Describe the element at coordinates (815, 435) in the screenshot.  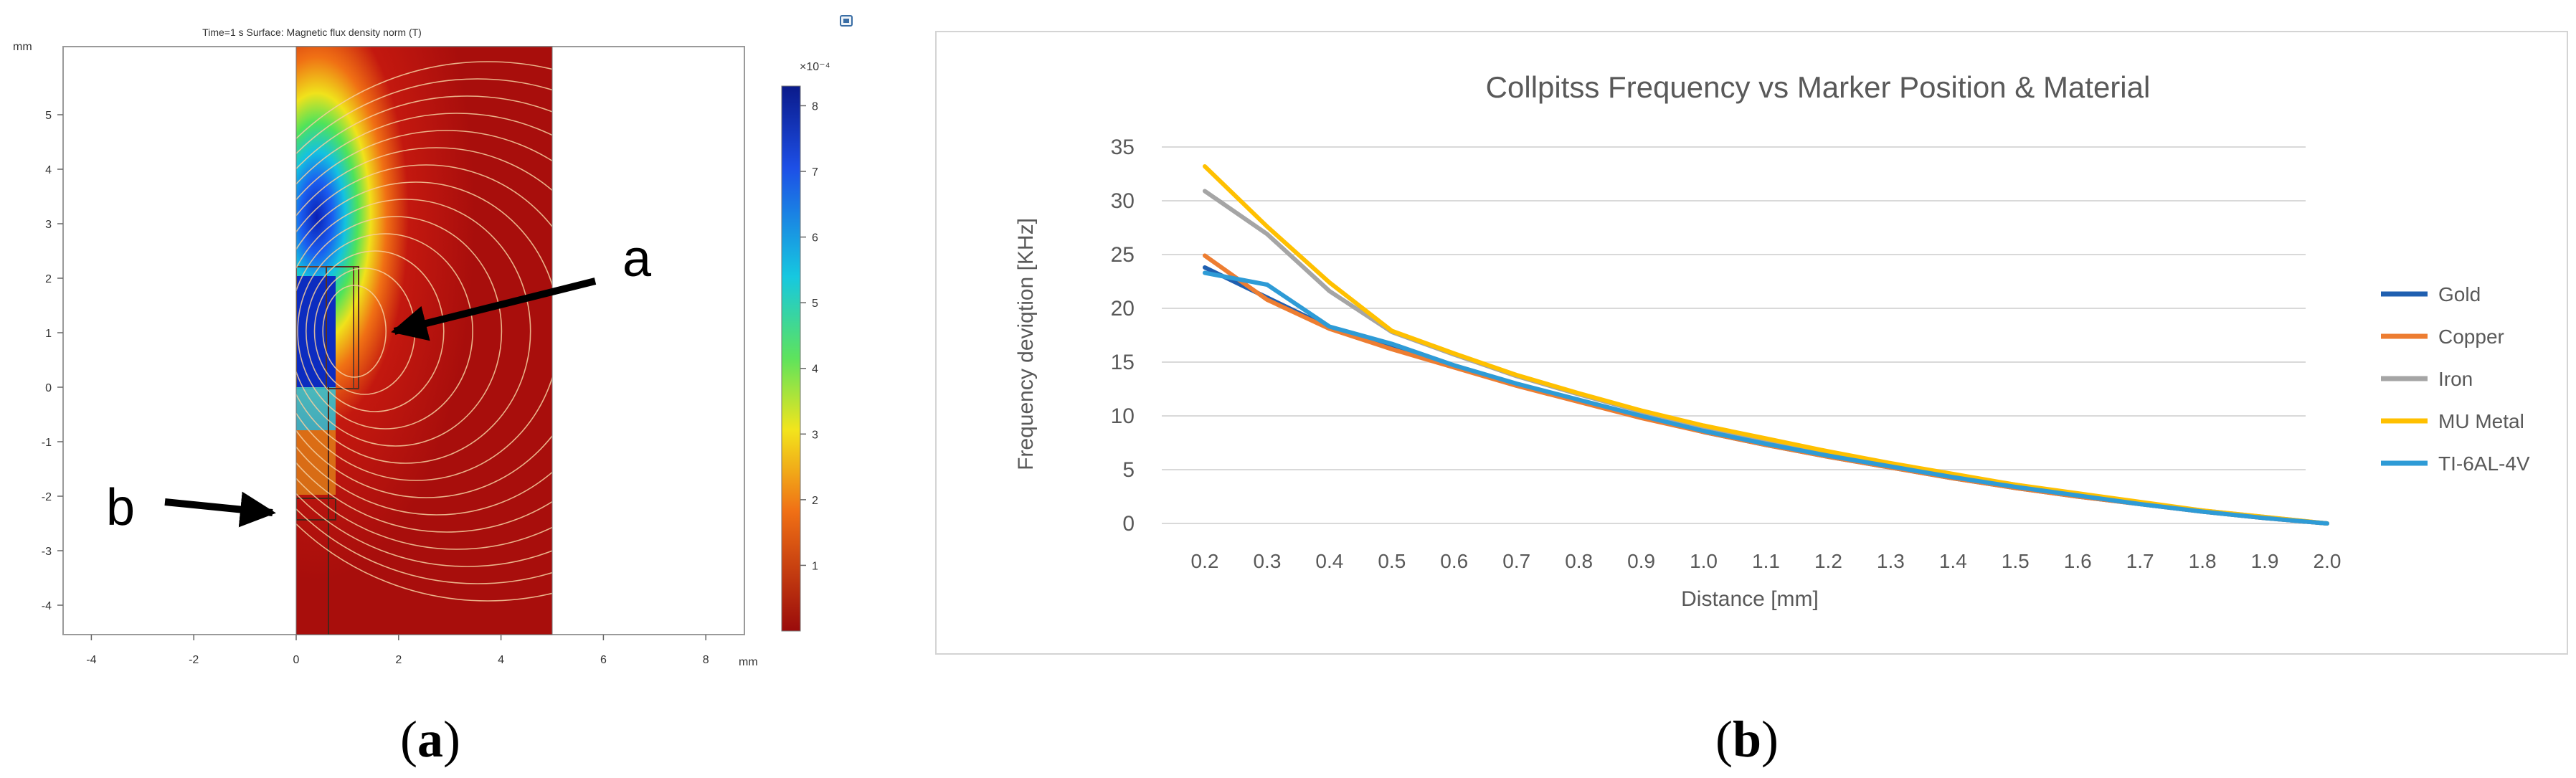
I see `colorbar-tick-label: 3` at that location.